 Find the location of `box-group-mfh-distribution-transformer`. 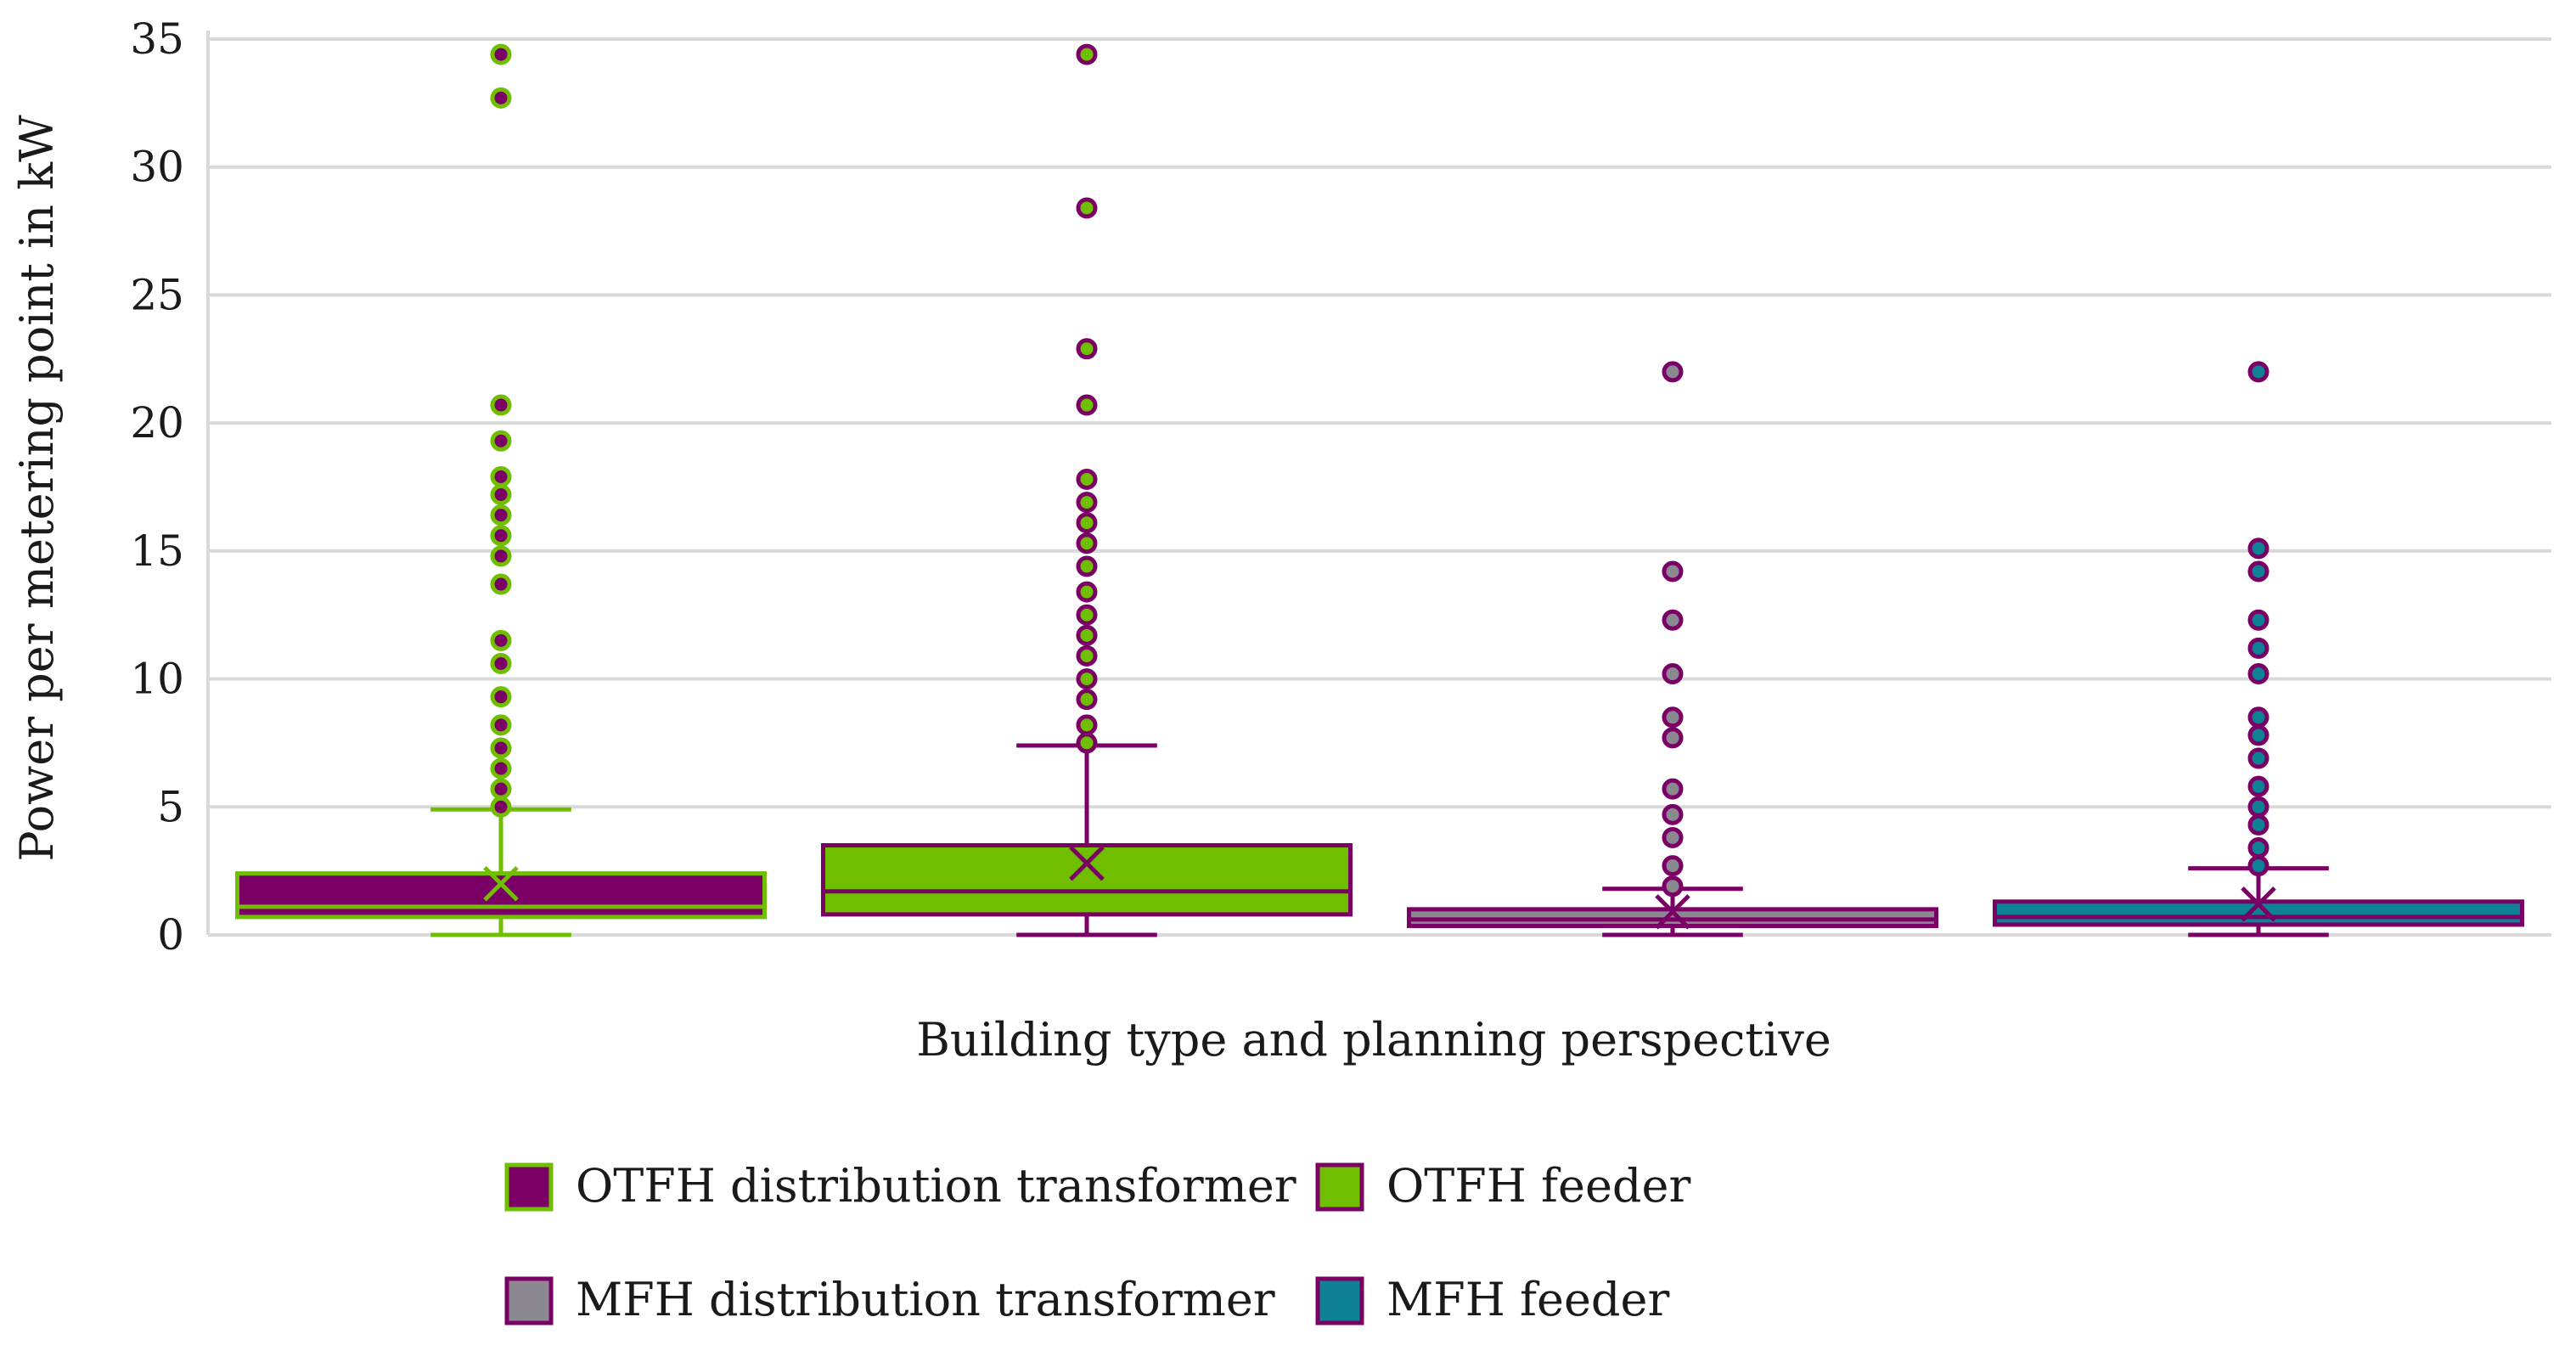

box-group-mfh-distribution-transformer is located at coordinates (1672, 649).